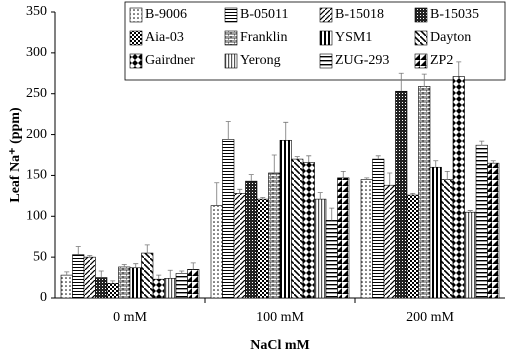 Image resolution: width=508 pixels, height=359 pixels. What do you see at coordinates (260, 60) in the screenshot?
I see `legend-label: Yerong` at bounding box center [260, 60].